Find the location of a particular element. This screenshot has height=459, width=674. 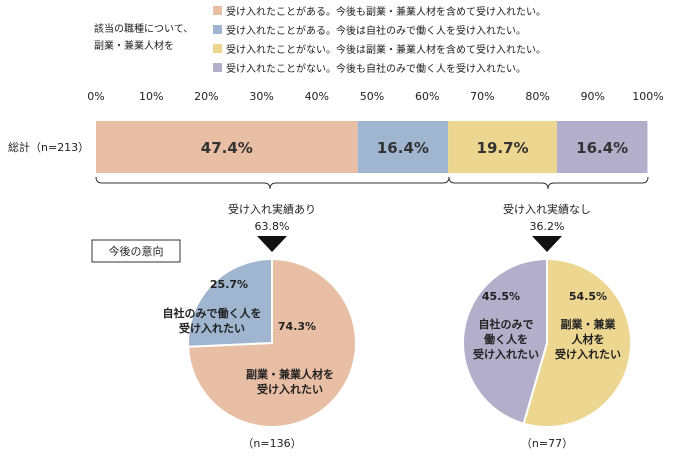

bracket-left is located at coordinates (272, 183).